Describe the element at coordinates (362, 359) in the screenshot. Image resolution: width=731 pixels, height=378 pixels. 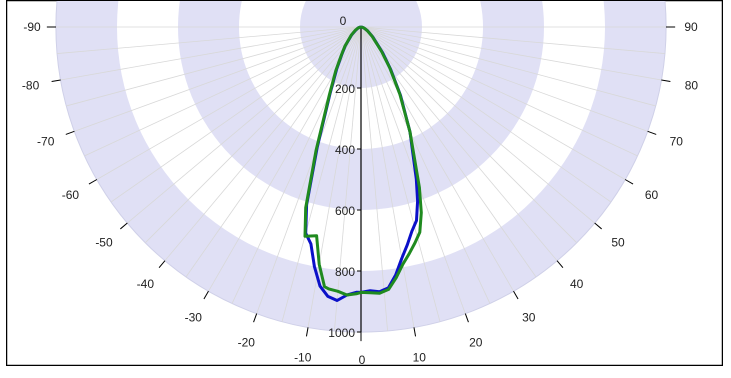
I see `angle-tick-label: 0` at that location.